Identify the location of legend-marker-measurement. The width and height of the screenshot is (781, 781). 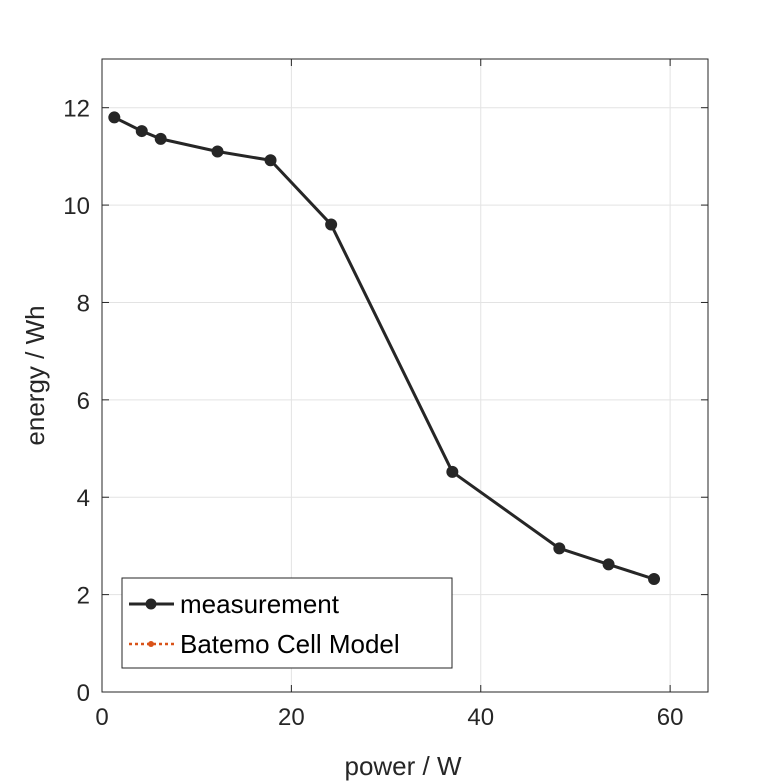
(151, 604).